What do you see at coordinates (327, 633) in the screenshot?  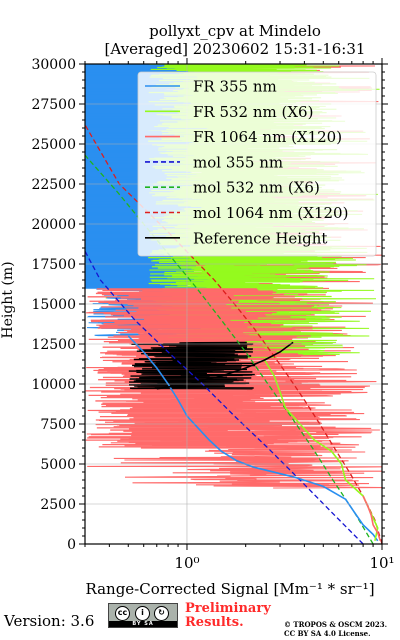 I see `credit-line2: CC BY SA 4.0 License.` at bounding box center [327, 633].